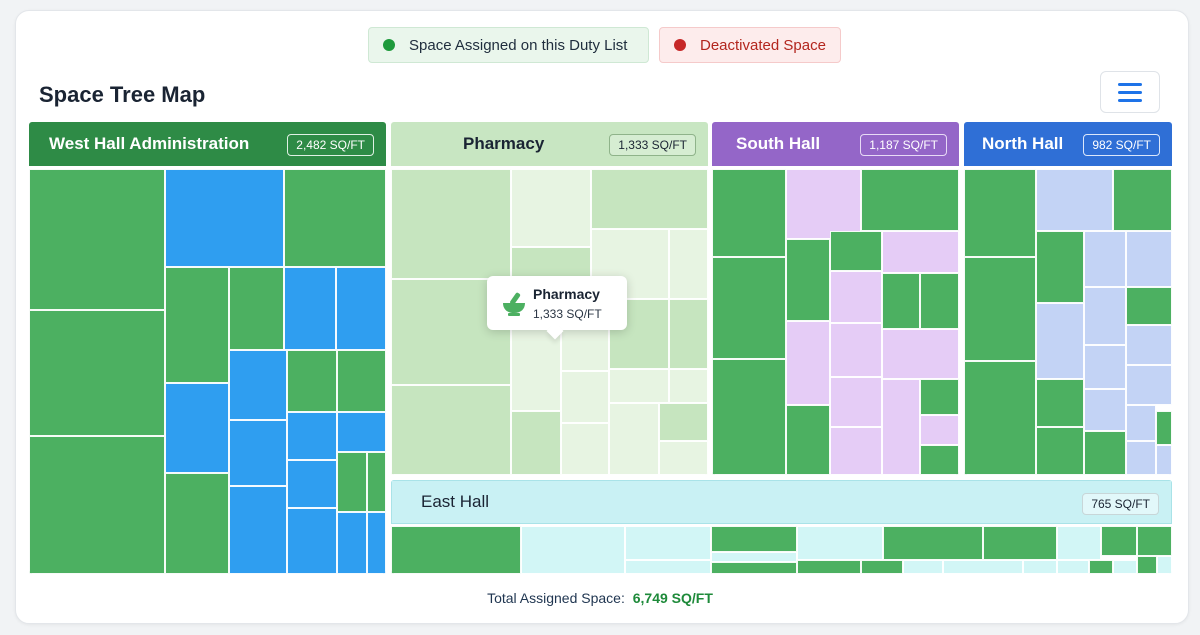 The height and width of the screenshot is (635, 1200). I want to click on panel-east-hall: East Hall 765 SQ/FT, so click(781, 527).